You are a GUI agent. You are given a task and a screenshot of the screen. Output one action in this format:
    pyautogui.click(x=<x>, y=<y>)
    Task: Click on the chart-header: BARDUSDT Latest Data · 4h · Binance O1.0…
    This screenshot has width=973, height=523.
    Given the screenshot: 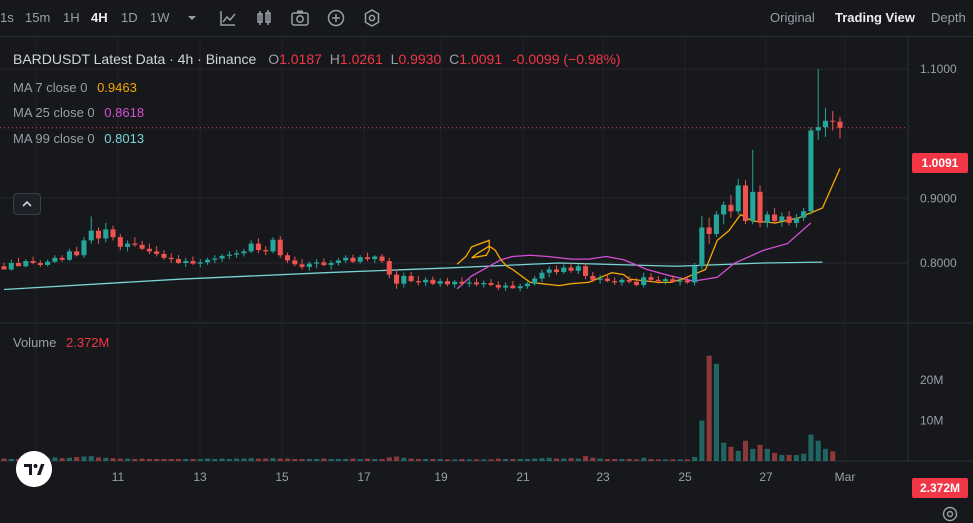 What is the action you would take?
    pyautogui.click(x=317, y=59)
    